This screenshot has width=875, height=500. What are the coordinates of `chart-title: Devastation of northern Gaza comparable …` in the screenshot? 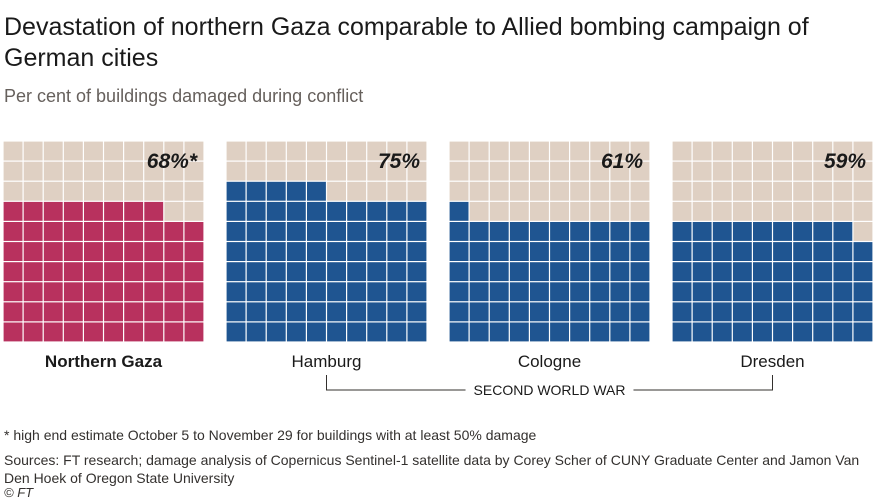 It's located at (406, 42).